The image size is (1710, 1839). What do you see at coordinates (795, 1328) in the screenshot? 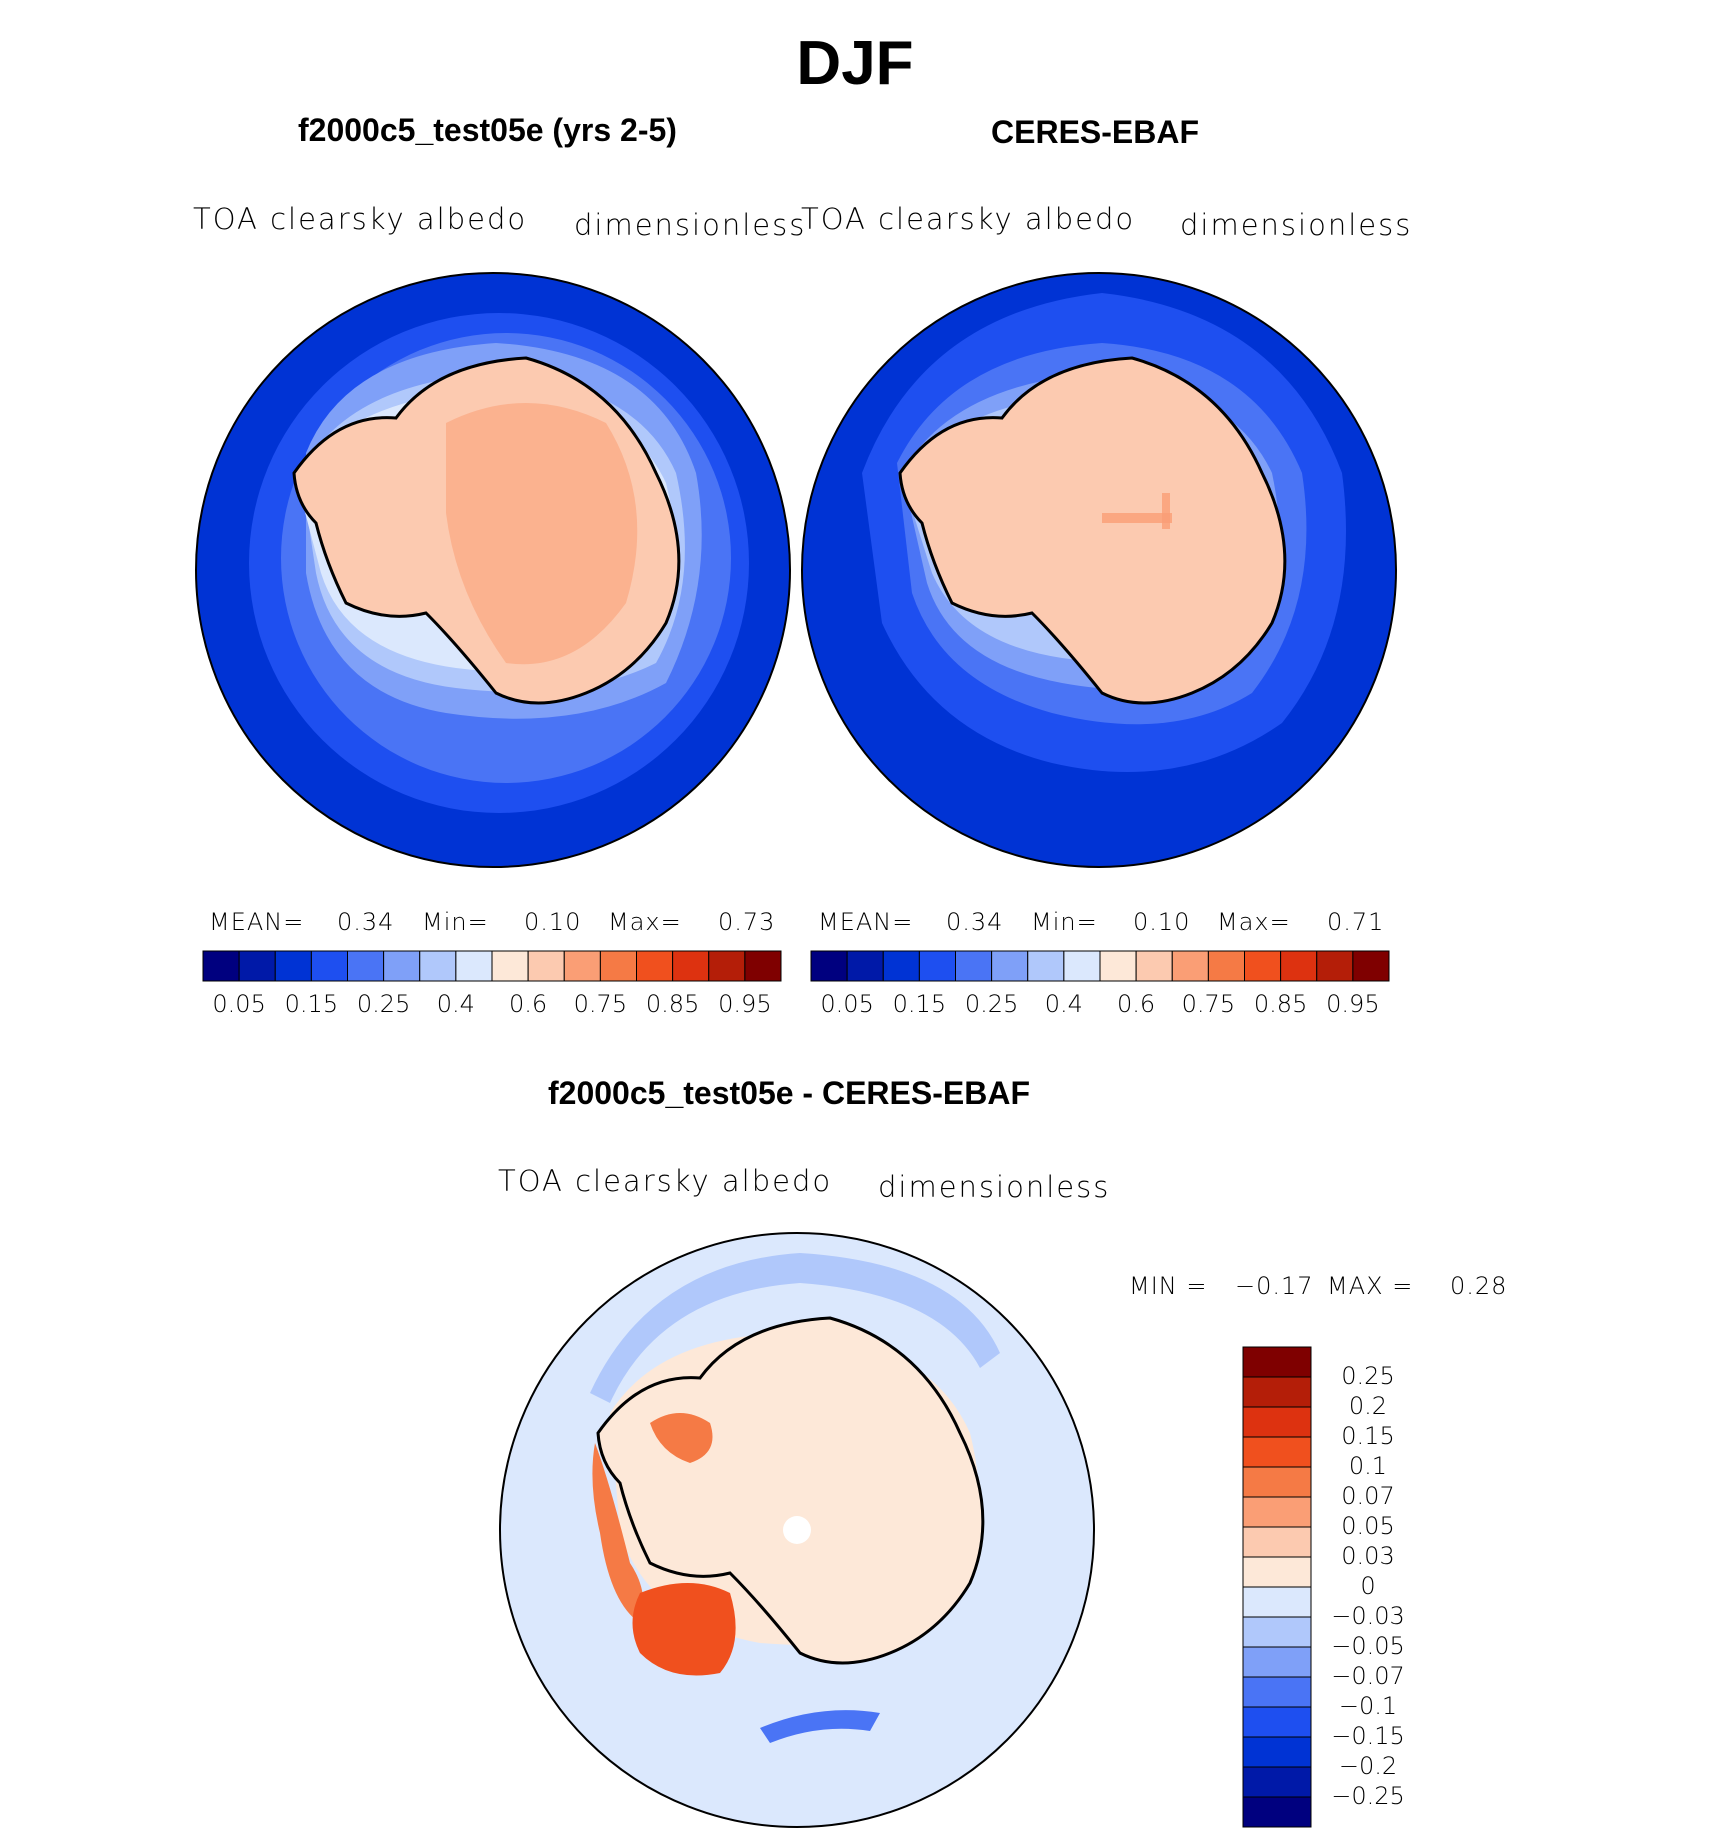
I see `neg-band-north` at bounding box center [795, 1328].